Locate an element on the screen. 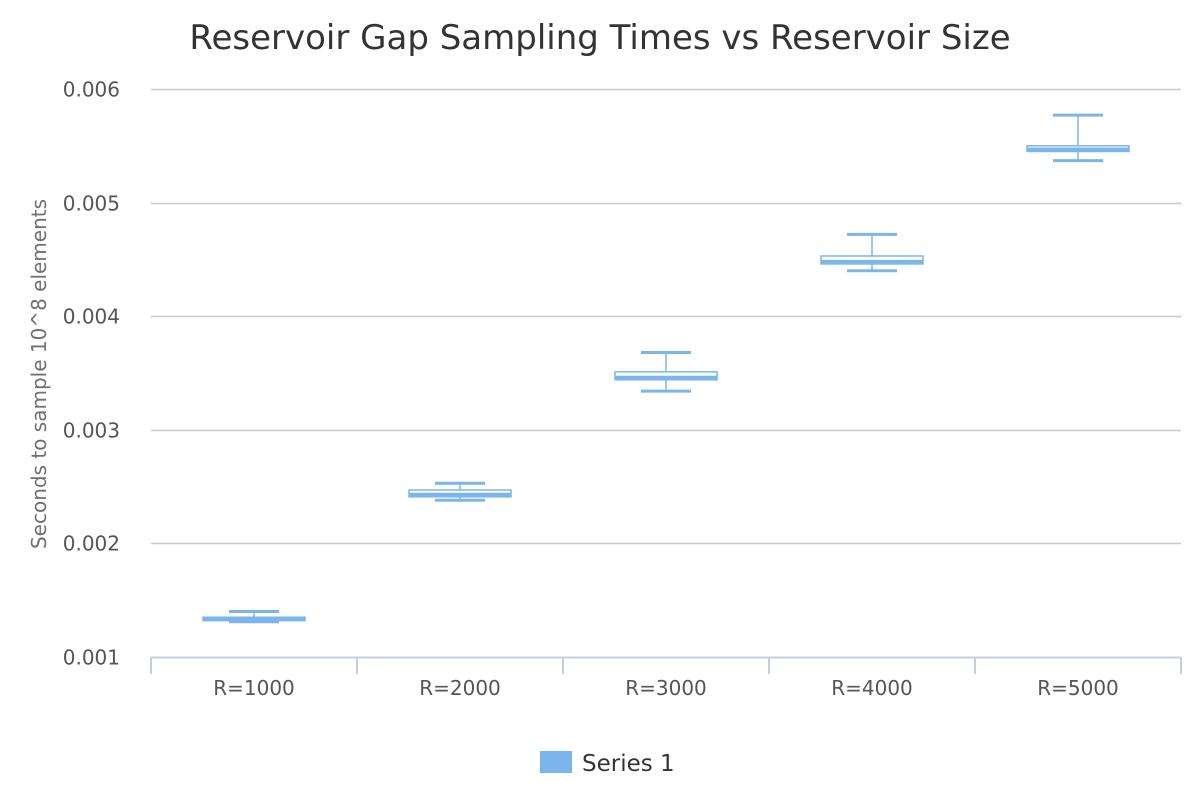 Image resolution: width=1200 pixels, height=805 pixels. x-tick-label: R=2000 is located at coordinates (460, 688).